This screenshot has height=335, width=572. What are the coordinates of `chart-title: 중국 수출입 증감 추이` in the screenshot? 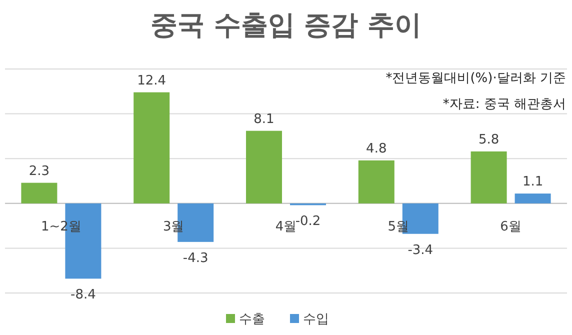 It's located at (286, 25).